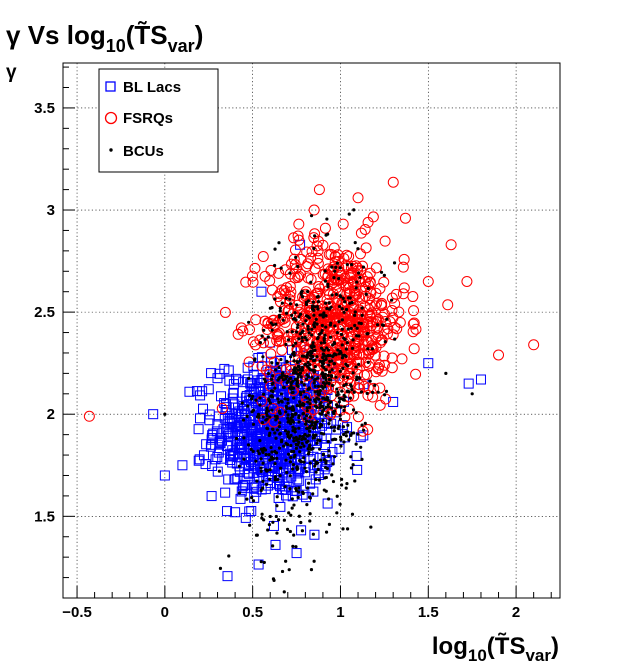  What do you see at coordinates (450, 646) in the screenshot?
I see `xlabel-log: log` at bounding box center [450, 646].